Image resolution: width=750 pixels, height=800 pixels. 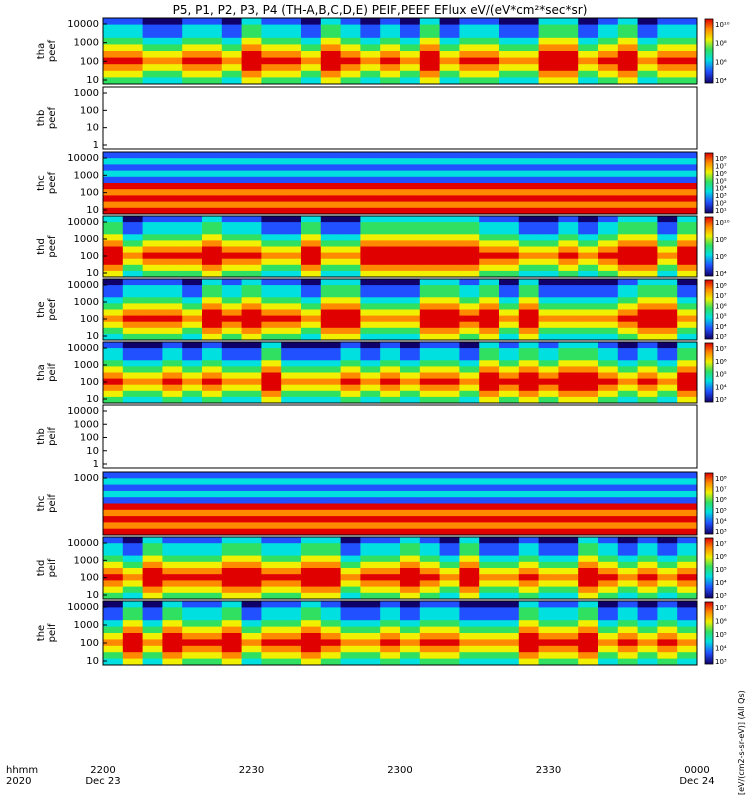 I want to click on panel-label: thbpeif, so click(x=47, y=436).